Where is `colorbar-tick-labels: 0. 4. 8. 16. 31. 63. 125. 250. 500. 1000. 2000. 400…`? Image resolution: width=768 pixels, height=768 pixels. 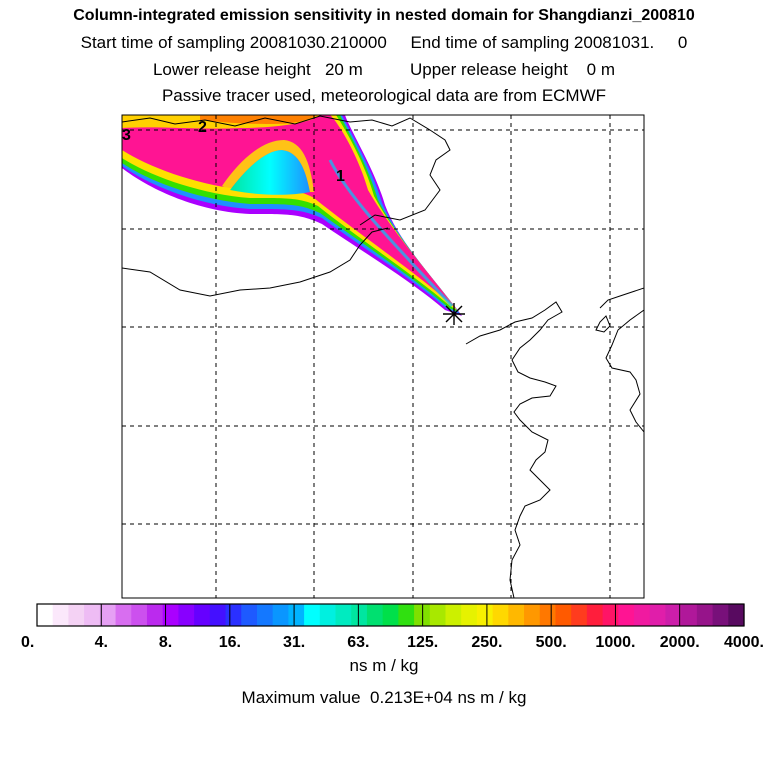
colorbar-tick-labels: 0. 4. 8. 16. 31. 63. 125. 250. 500. 1000. 2000. 400… is located at coordinates (392, 642).